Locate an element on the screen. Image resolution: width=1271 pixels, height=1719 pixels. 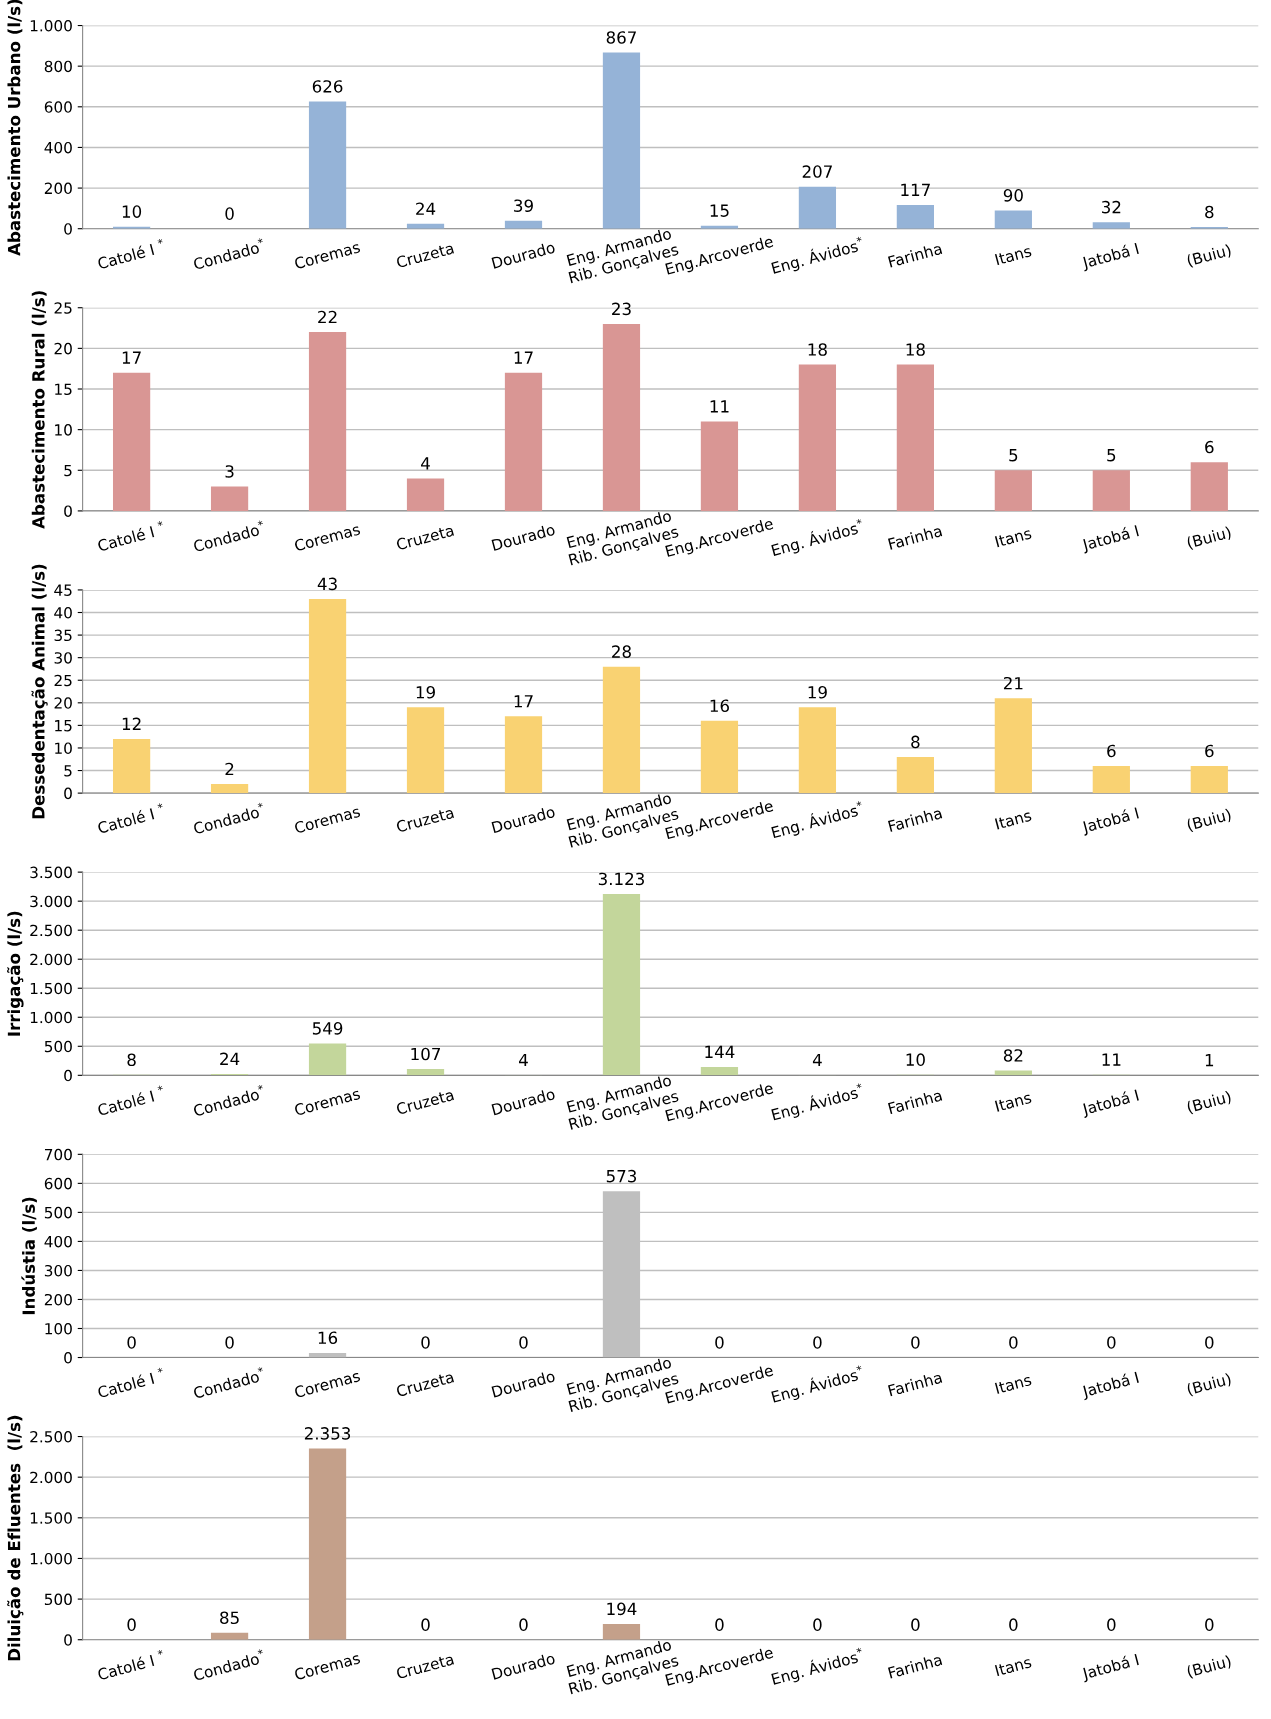
data-label: 626 is located at coordinates (327, 86).